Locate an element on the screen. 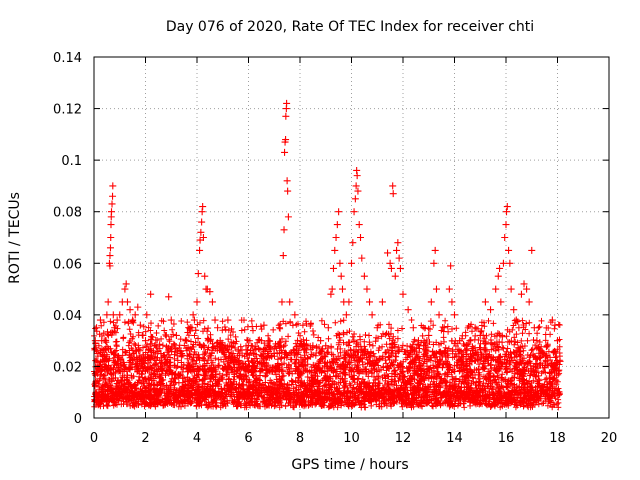  x-tick-label: 16 is located at coordinates (506, 438).